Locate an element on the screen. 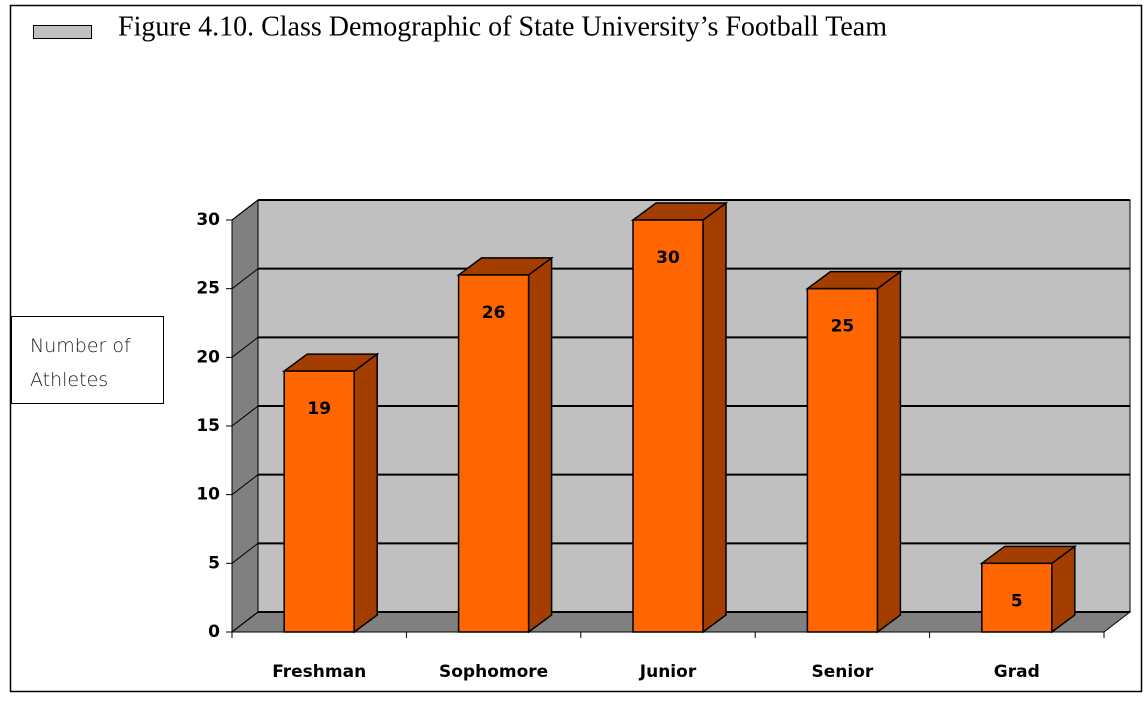  value-label: 5 is located at coordinates (1017, 601).